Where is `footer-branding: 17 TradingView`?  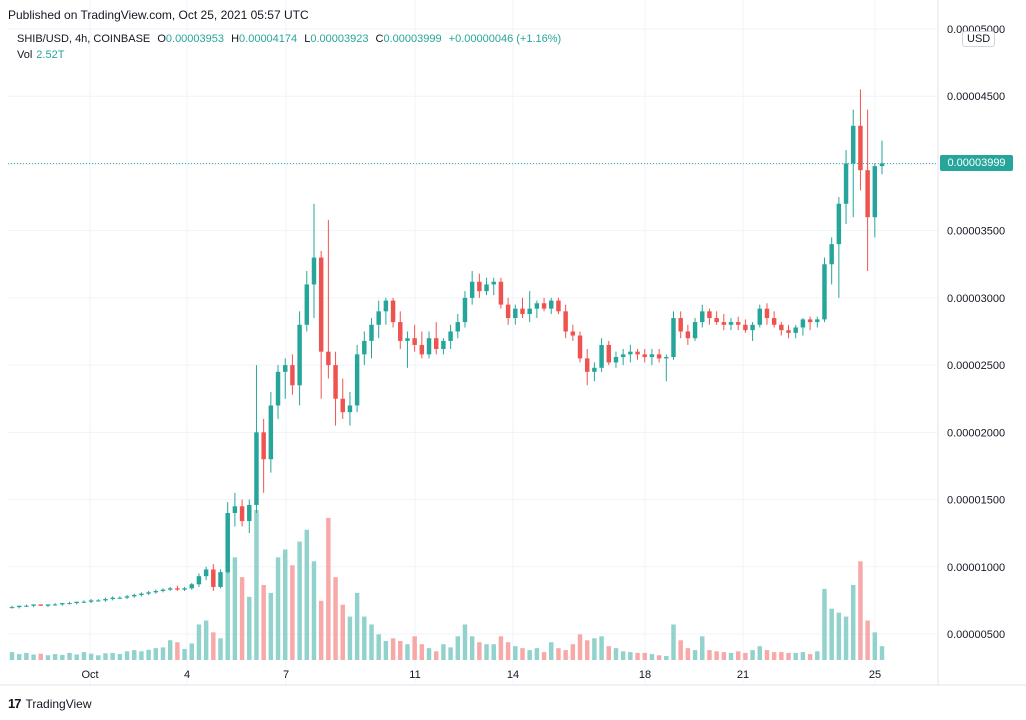 footer-branding: 17 TradingView is located at coordinates (50, 703).